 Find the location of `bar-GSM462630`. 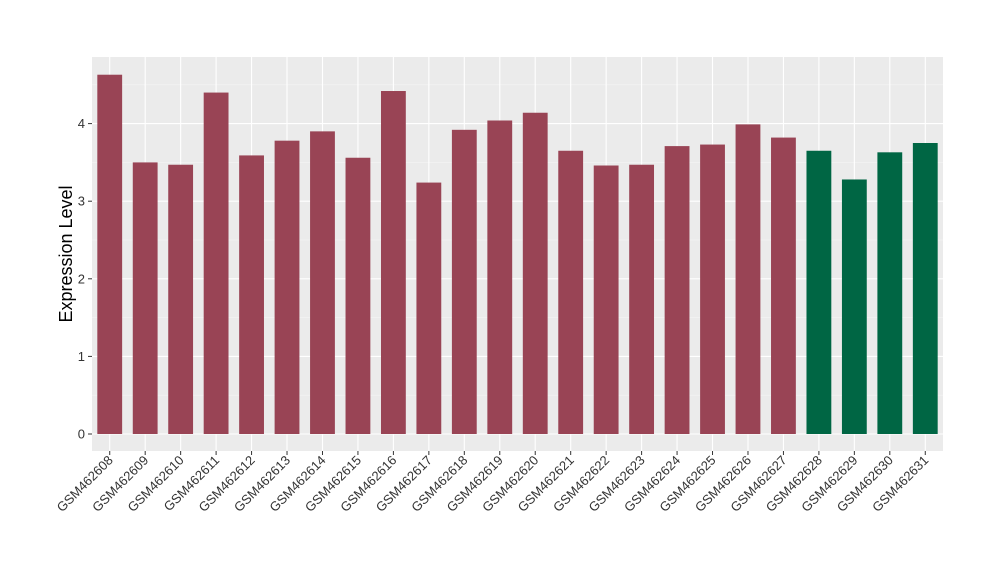

bar-GSM462630 is located at coordinates (890, 293).